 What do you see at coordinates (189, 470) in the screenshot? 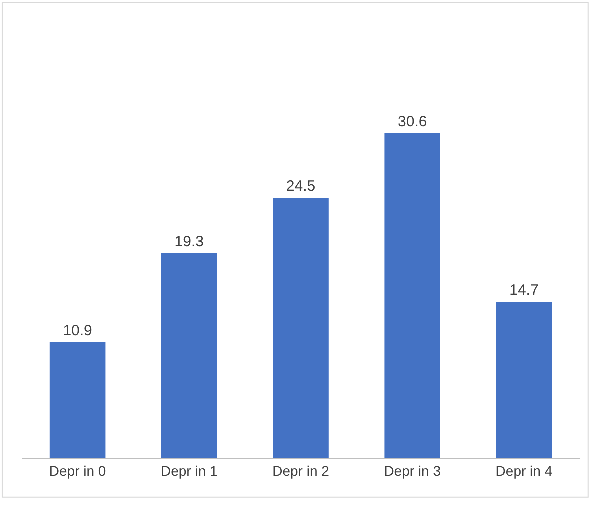
I see `x-tick-label: Depr in 1` at bounding box center [189, 470].